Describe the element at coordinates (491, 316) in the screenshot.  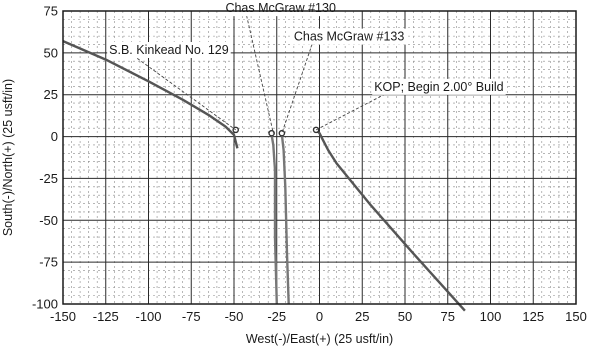
I see `x-tick-label: 100` at that location.